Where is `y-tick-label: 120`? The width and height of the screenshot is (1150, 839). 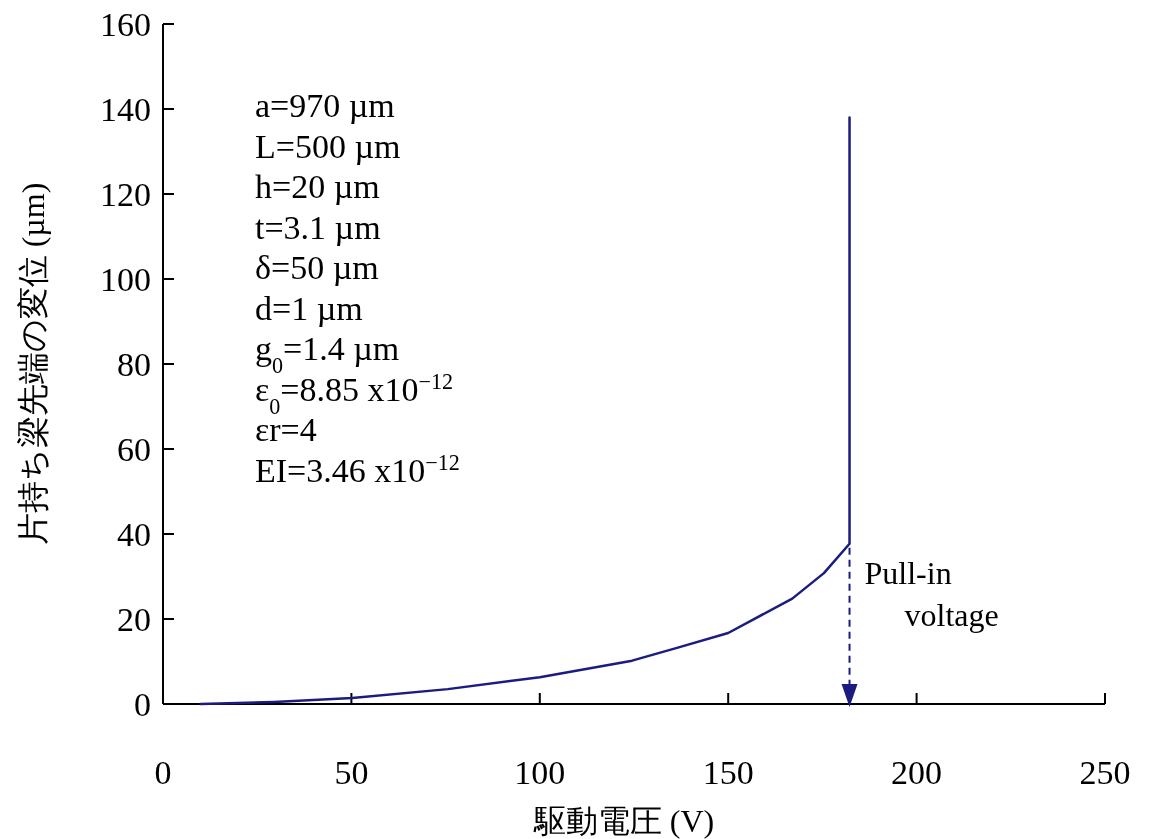
y-tick-label: 120 is located at coordinates (125, 194).